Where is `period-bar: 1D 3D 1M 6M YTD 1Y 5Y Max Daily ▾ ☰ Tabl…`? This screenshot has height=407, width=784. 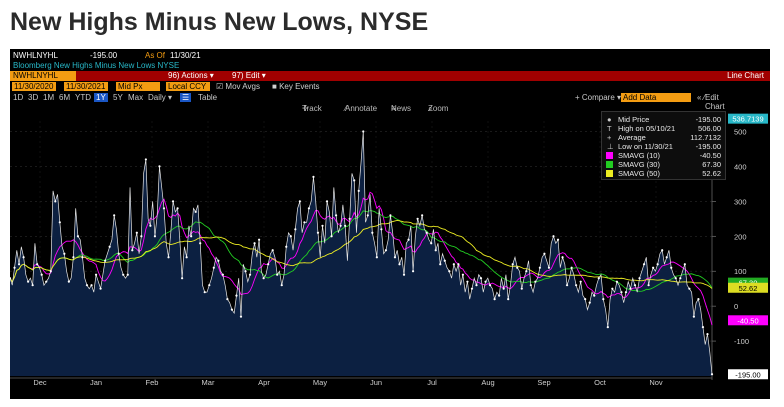 period-bar: 1D 3D 1M 6M YTD 1Y 5Y Max Daily ▾ ☰ Tabl… is located at coordinates (390, 102).